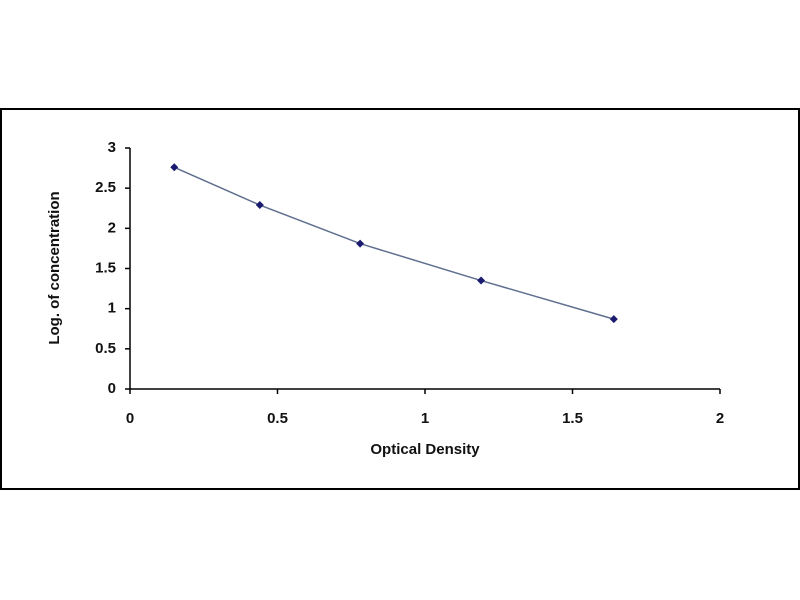  Describe the element at coordinates (720, 418) in the screenshot. I see `x-tick-label: 2` at that location.